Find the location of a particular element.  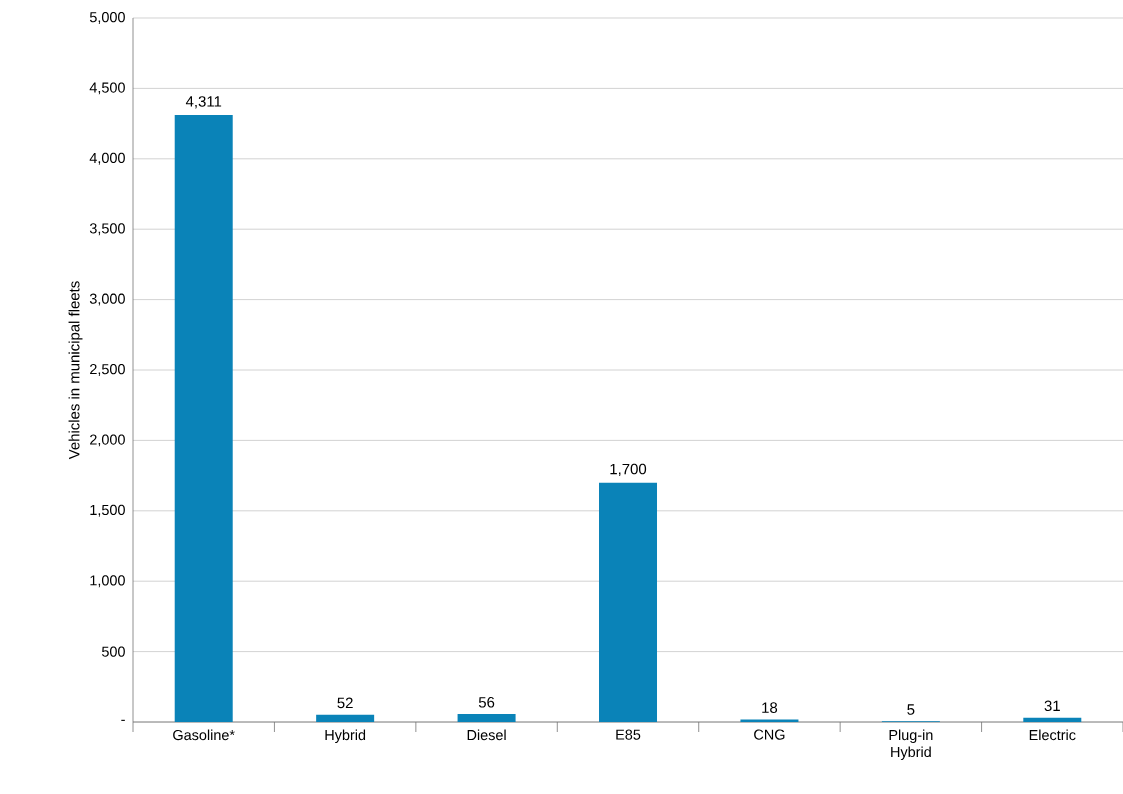

x-tick-label: E85 is located at coordinates (628, 734).